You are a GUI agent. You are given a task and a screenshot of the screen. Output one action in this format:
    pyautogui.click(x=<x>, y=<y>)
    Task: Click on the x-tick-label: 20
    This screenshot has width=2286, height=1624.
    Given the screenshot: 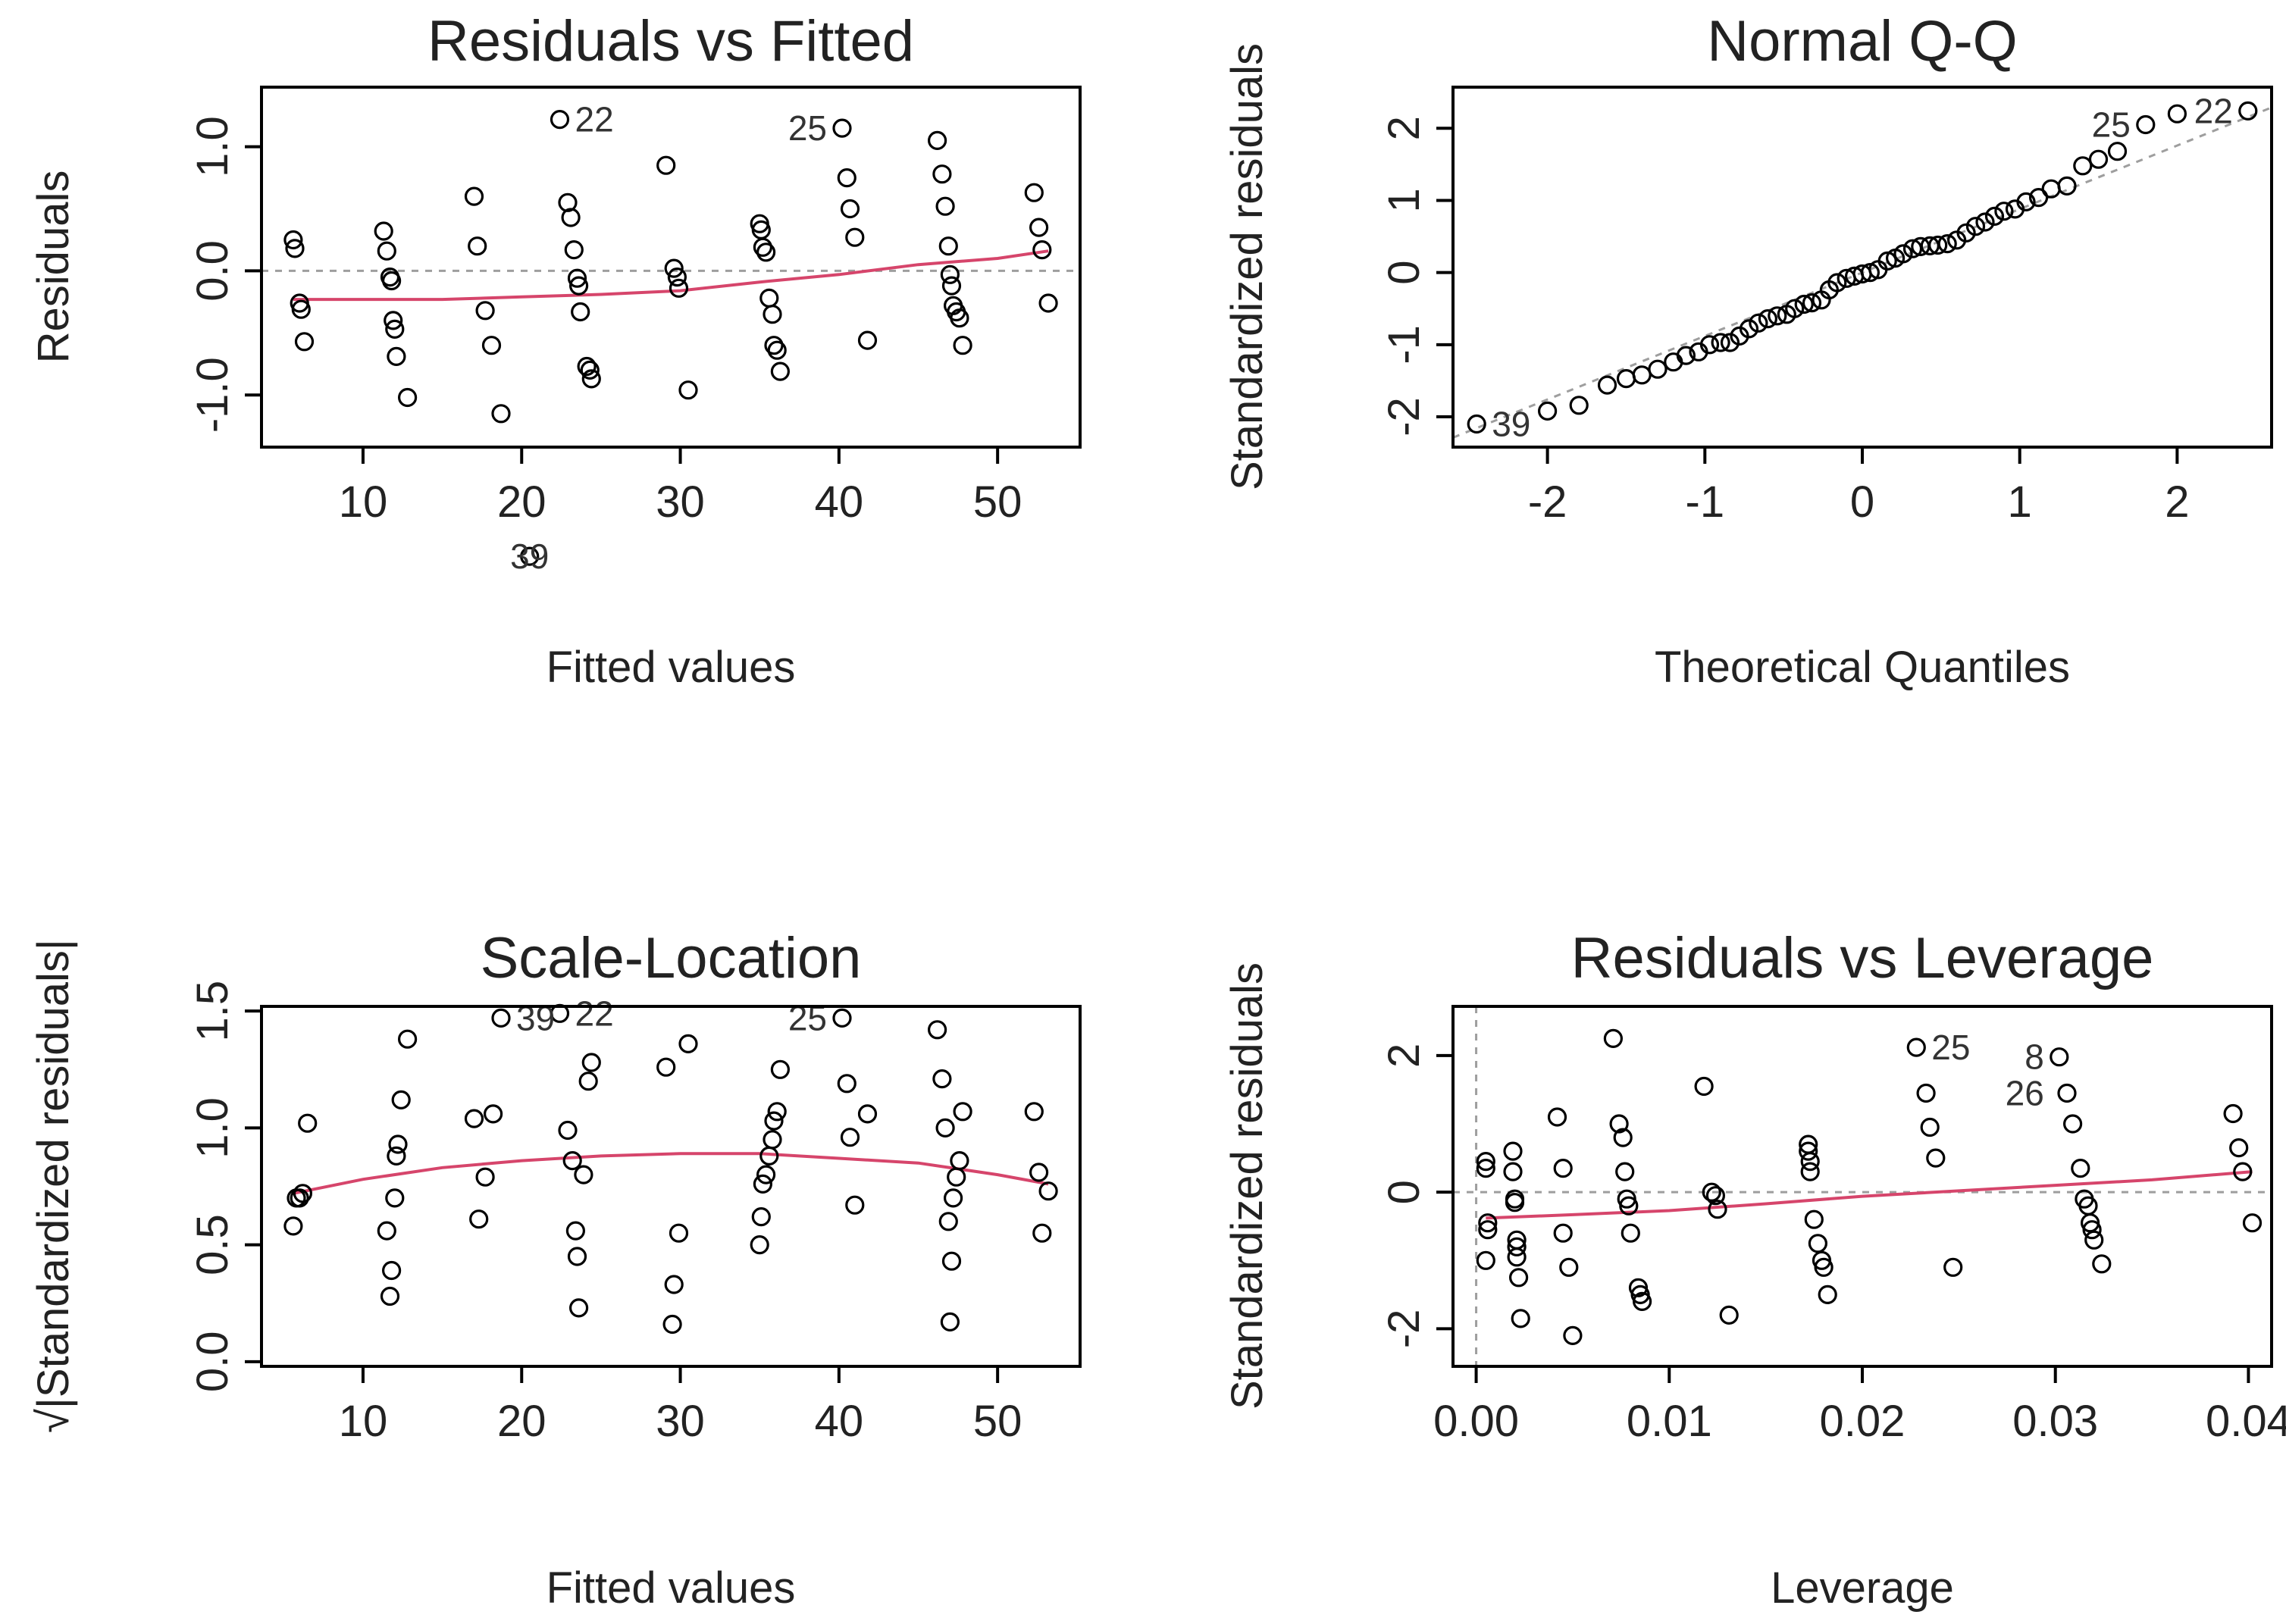 What is the action you would take?
    pyautogui.click(x=521, y=1421)
    